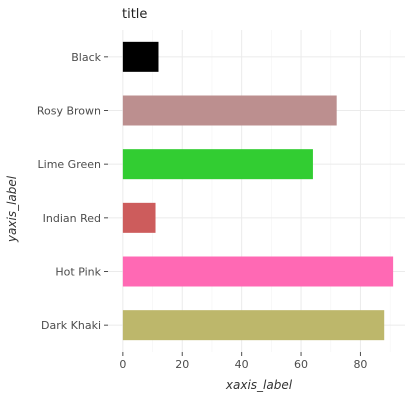  I want to click on x-tick-label: 60, so click(301, 364).